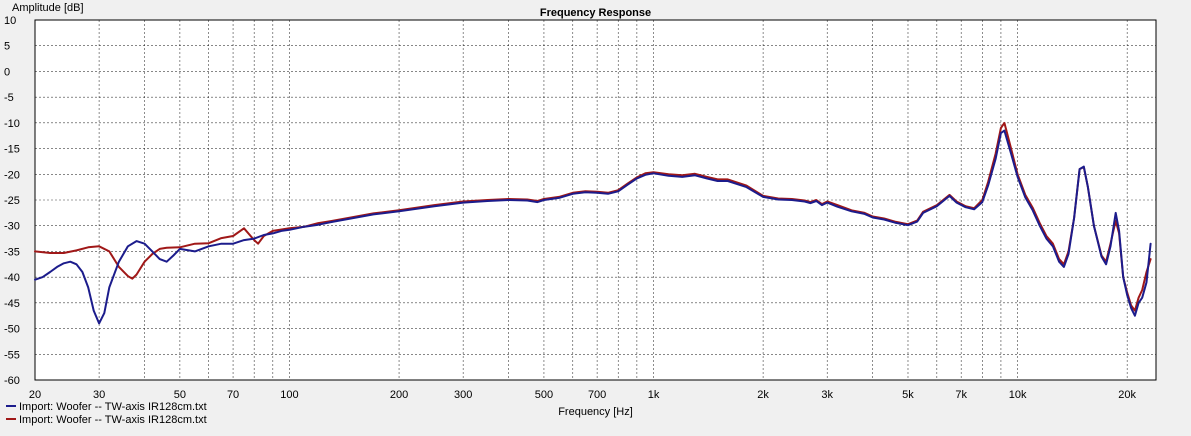  I want to click on y-tick-label: -15, so click(12, 150).